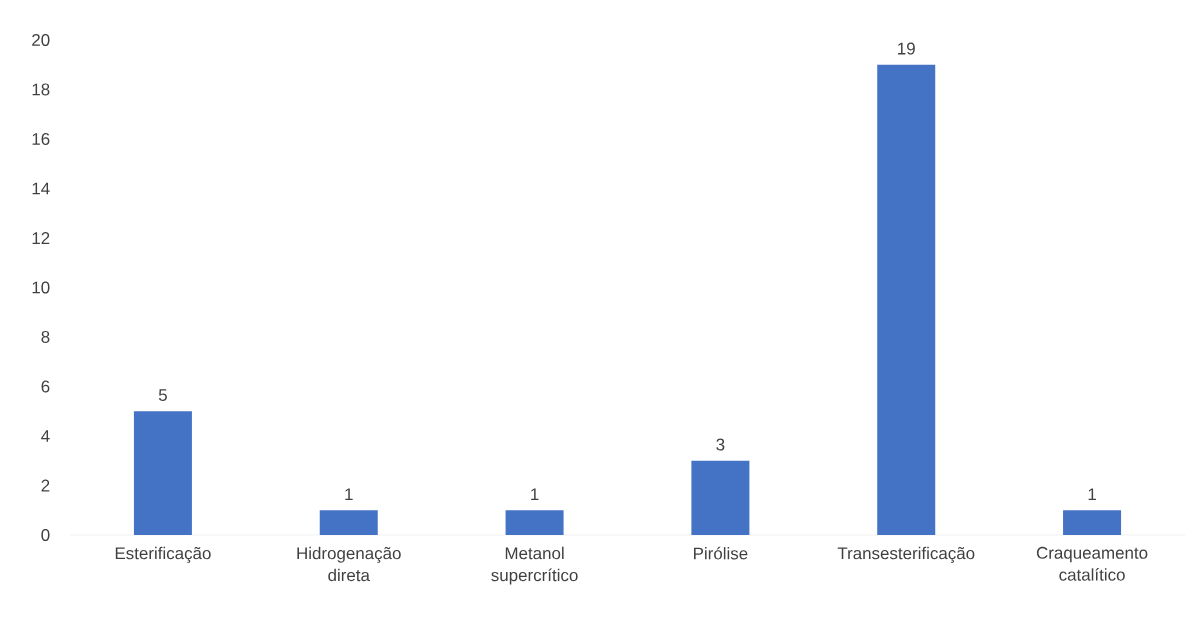 The height and width of the screenshot is (617, 1200). What do you see at coordinates (162, 395) in the screenshot?
I see `data-label: 5` at bounding box center [162, 395].